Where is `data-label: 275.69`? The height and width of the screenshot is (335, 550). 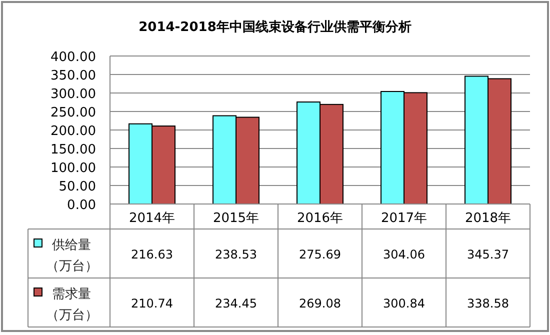
data-label: 275.69 is located at coordinates (320, 255).